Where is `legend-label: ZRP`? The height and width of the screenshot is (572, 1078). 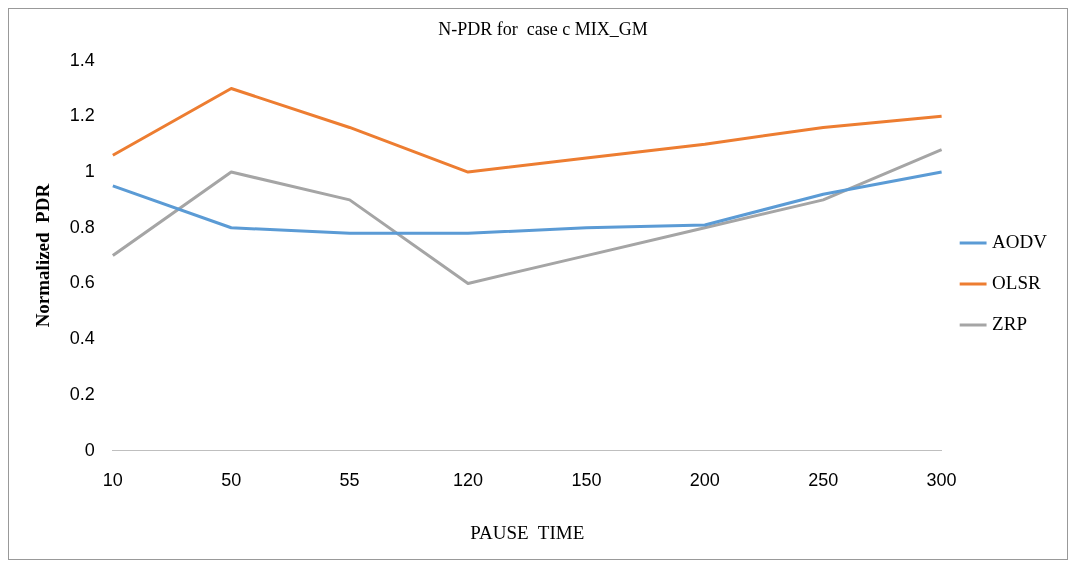
legend-label: ZRP is located at coordinates (1009, 323).